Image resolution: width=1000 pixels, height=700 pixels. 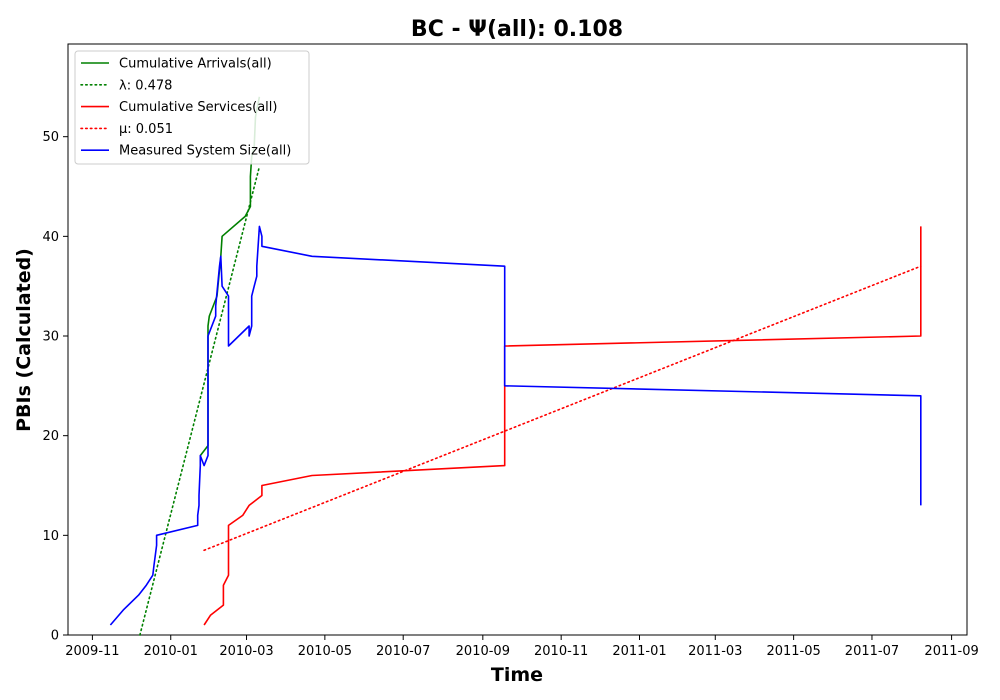 I want to click on x-tick-label: 2011-07, so click(x=872, y=651).